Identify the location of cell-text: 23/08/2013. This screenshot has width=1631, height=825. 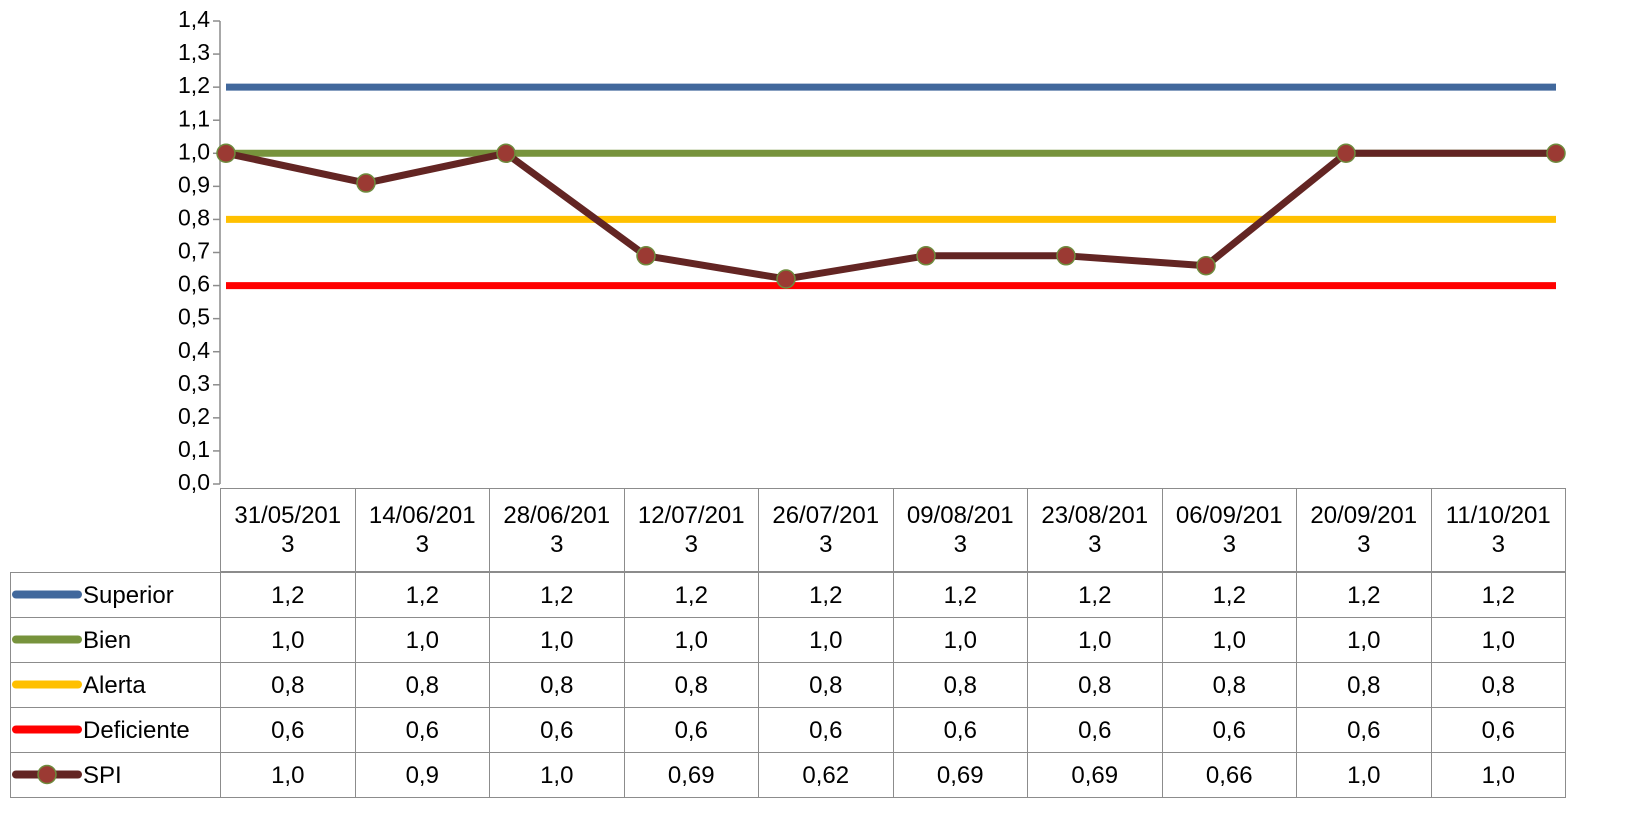
(1095, 530).